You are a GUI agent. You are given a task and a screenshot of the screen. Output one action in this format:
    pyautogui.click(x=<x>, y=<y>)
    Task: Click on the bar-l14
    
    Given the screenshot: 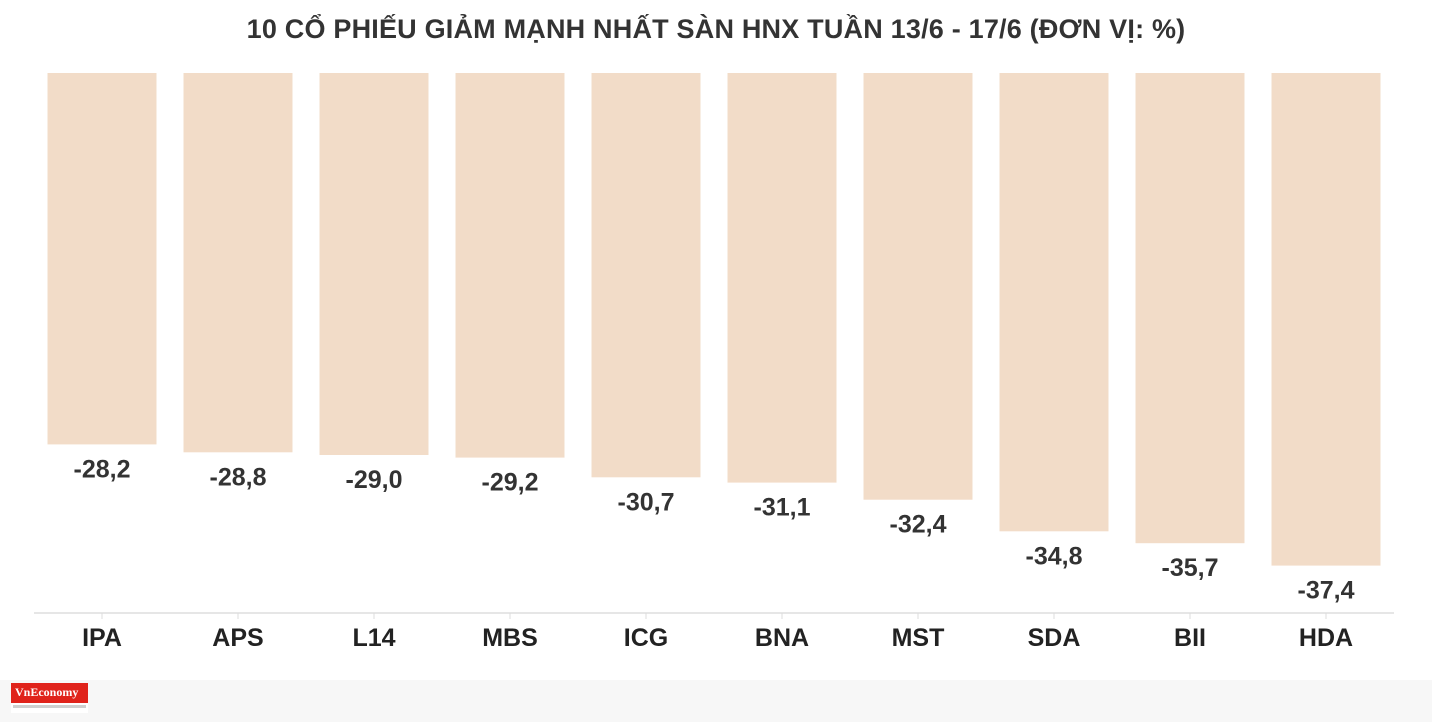 What is the action you would take?
    pyautogui.click(x=374, y=264)
    